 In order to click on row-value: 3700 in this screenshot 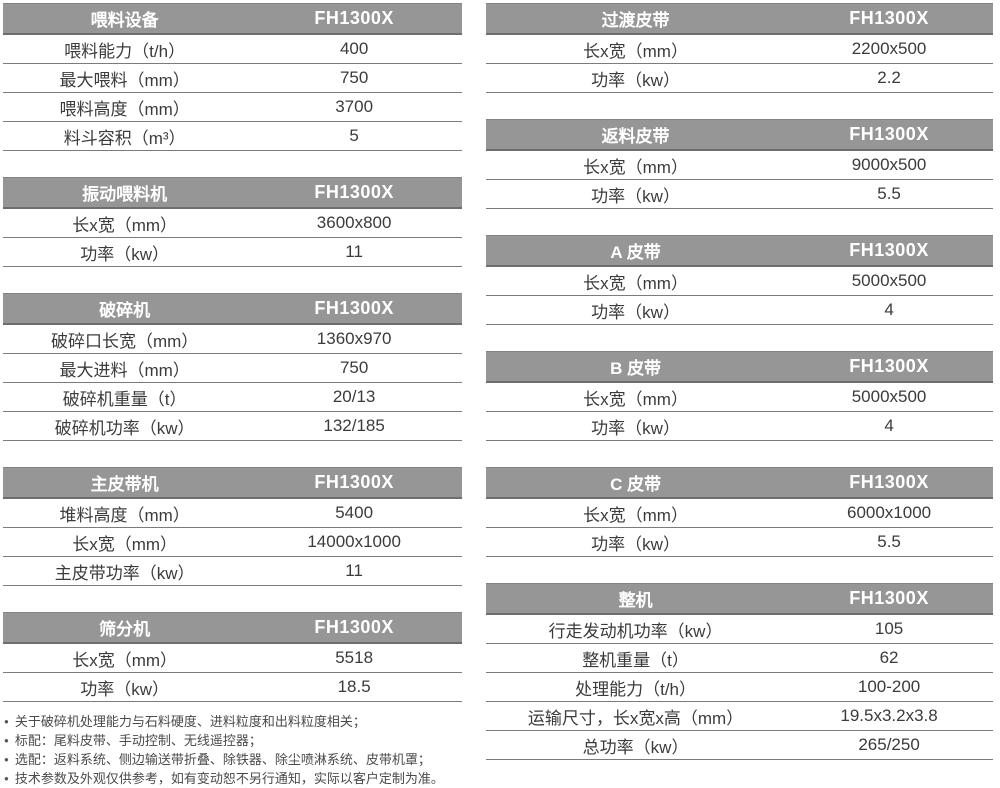, I will do `click(354, 106)`.